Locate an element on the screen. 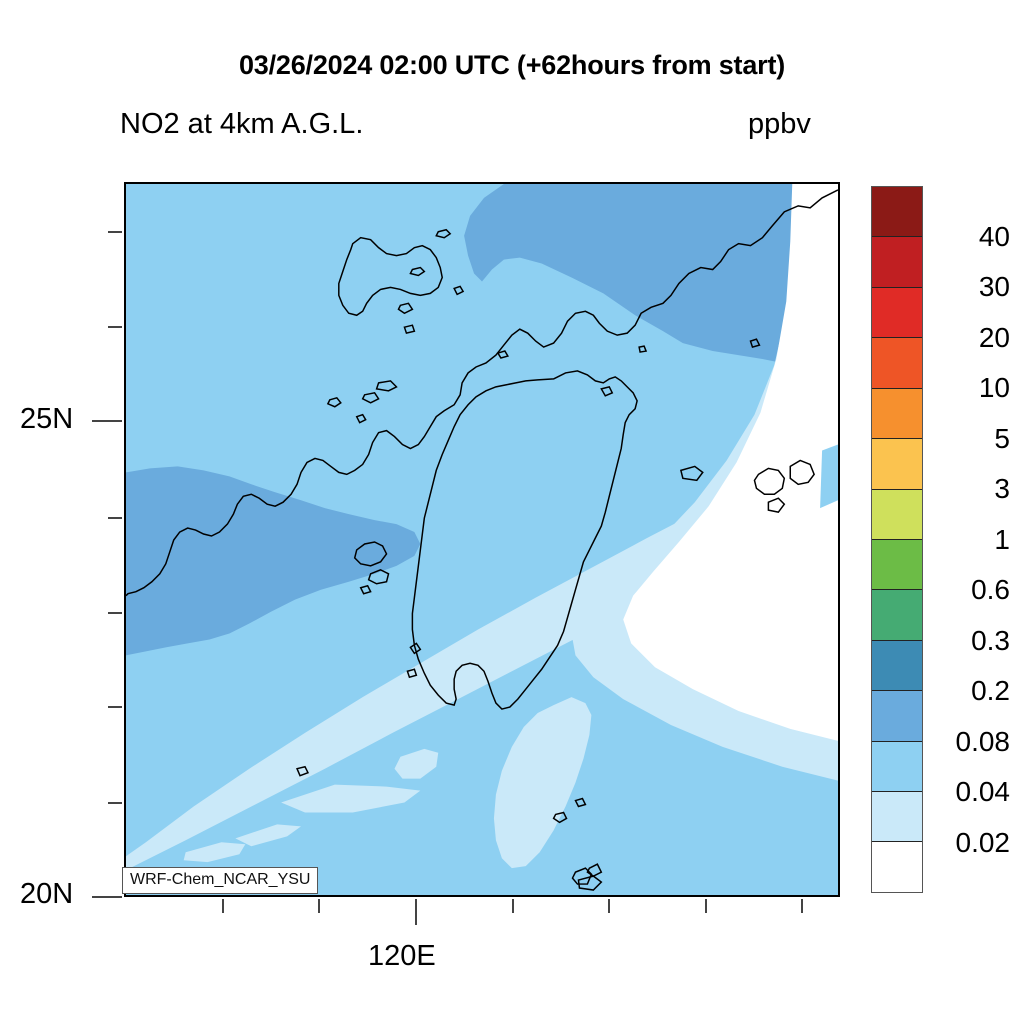  coastline-penghu is located at coordinates (370, 554).